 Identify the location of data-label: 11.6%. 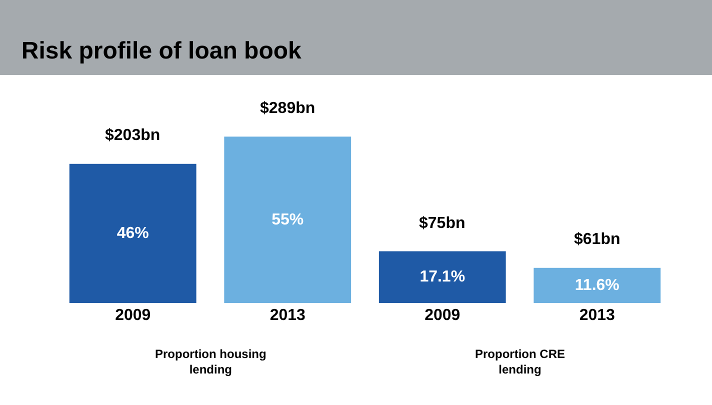
(597, 285).